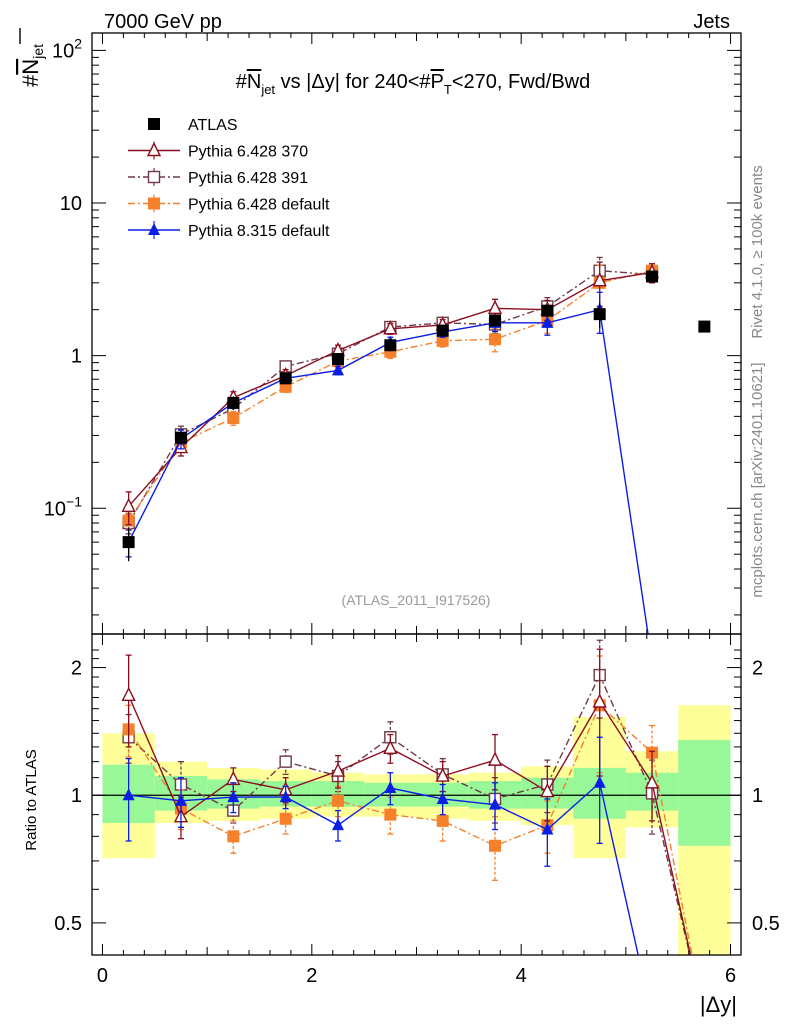 Image resolution: width=786 pixels, height=1024 pixels. I want to click on y-label-subscript: jet, so click(38, 52).